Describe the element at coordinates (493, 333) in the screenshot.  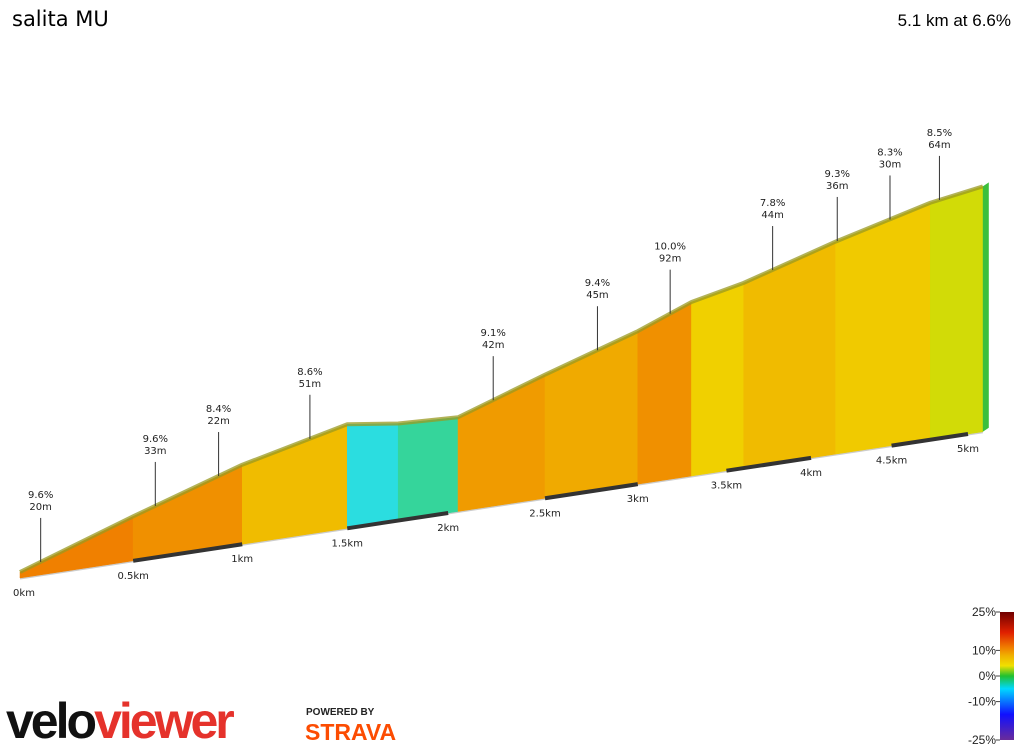
I see `annotation-grade: 9.1%` at that location.